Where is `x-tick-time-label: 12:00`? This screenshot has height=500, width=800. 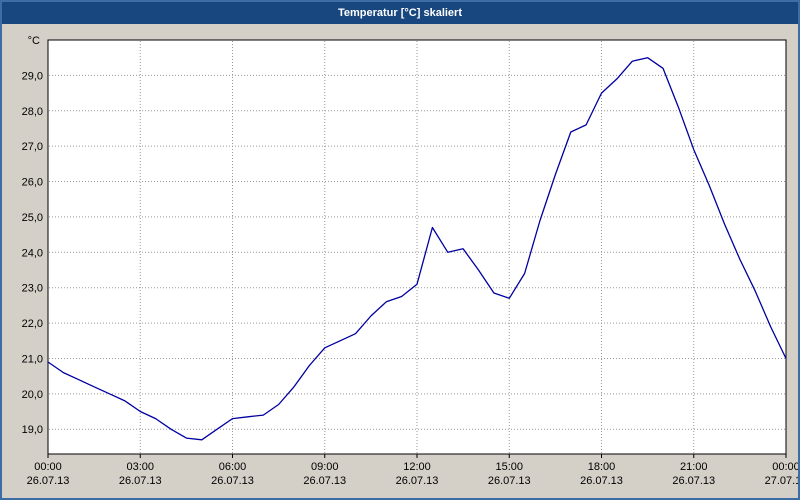
x-tick-time-label: 12:00 is located at coordinates (417, 467).